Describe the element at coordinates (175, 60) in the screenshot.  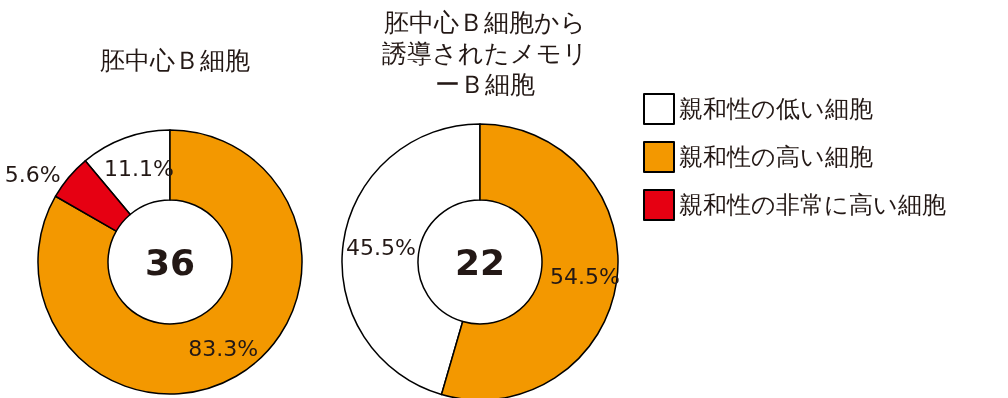
I see `chart-title: 胚中心Ｂ細胞` at that location.